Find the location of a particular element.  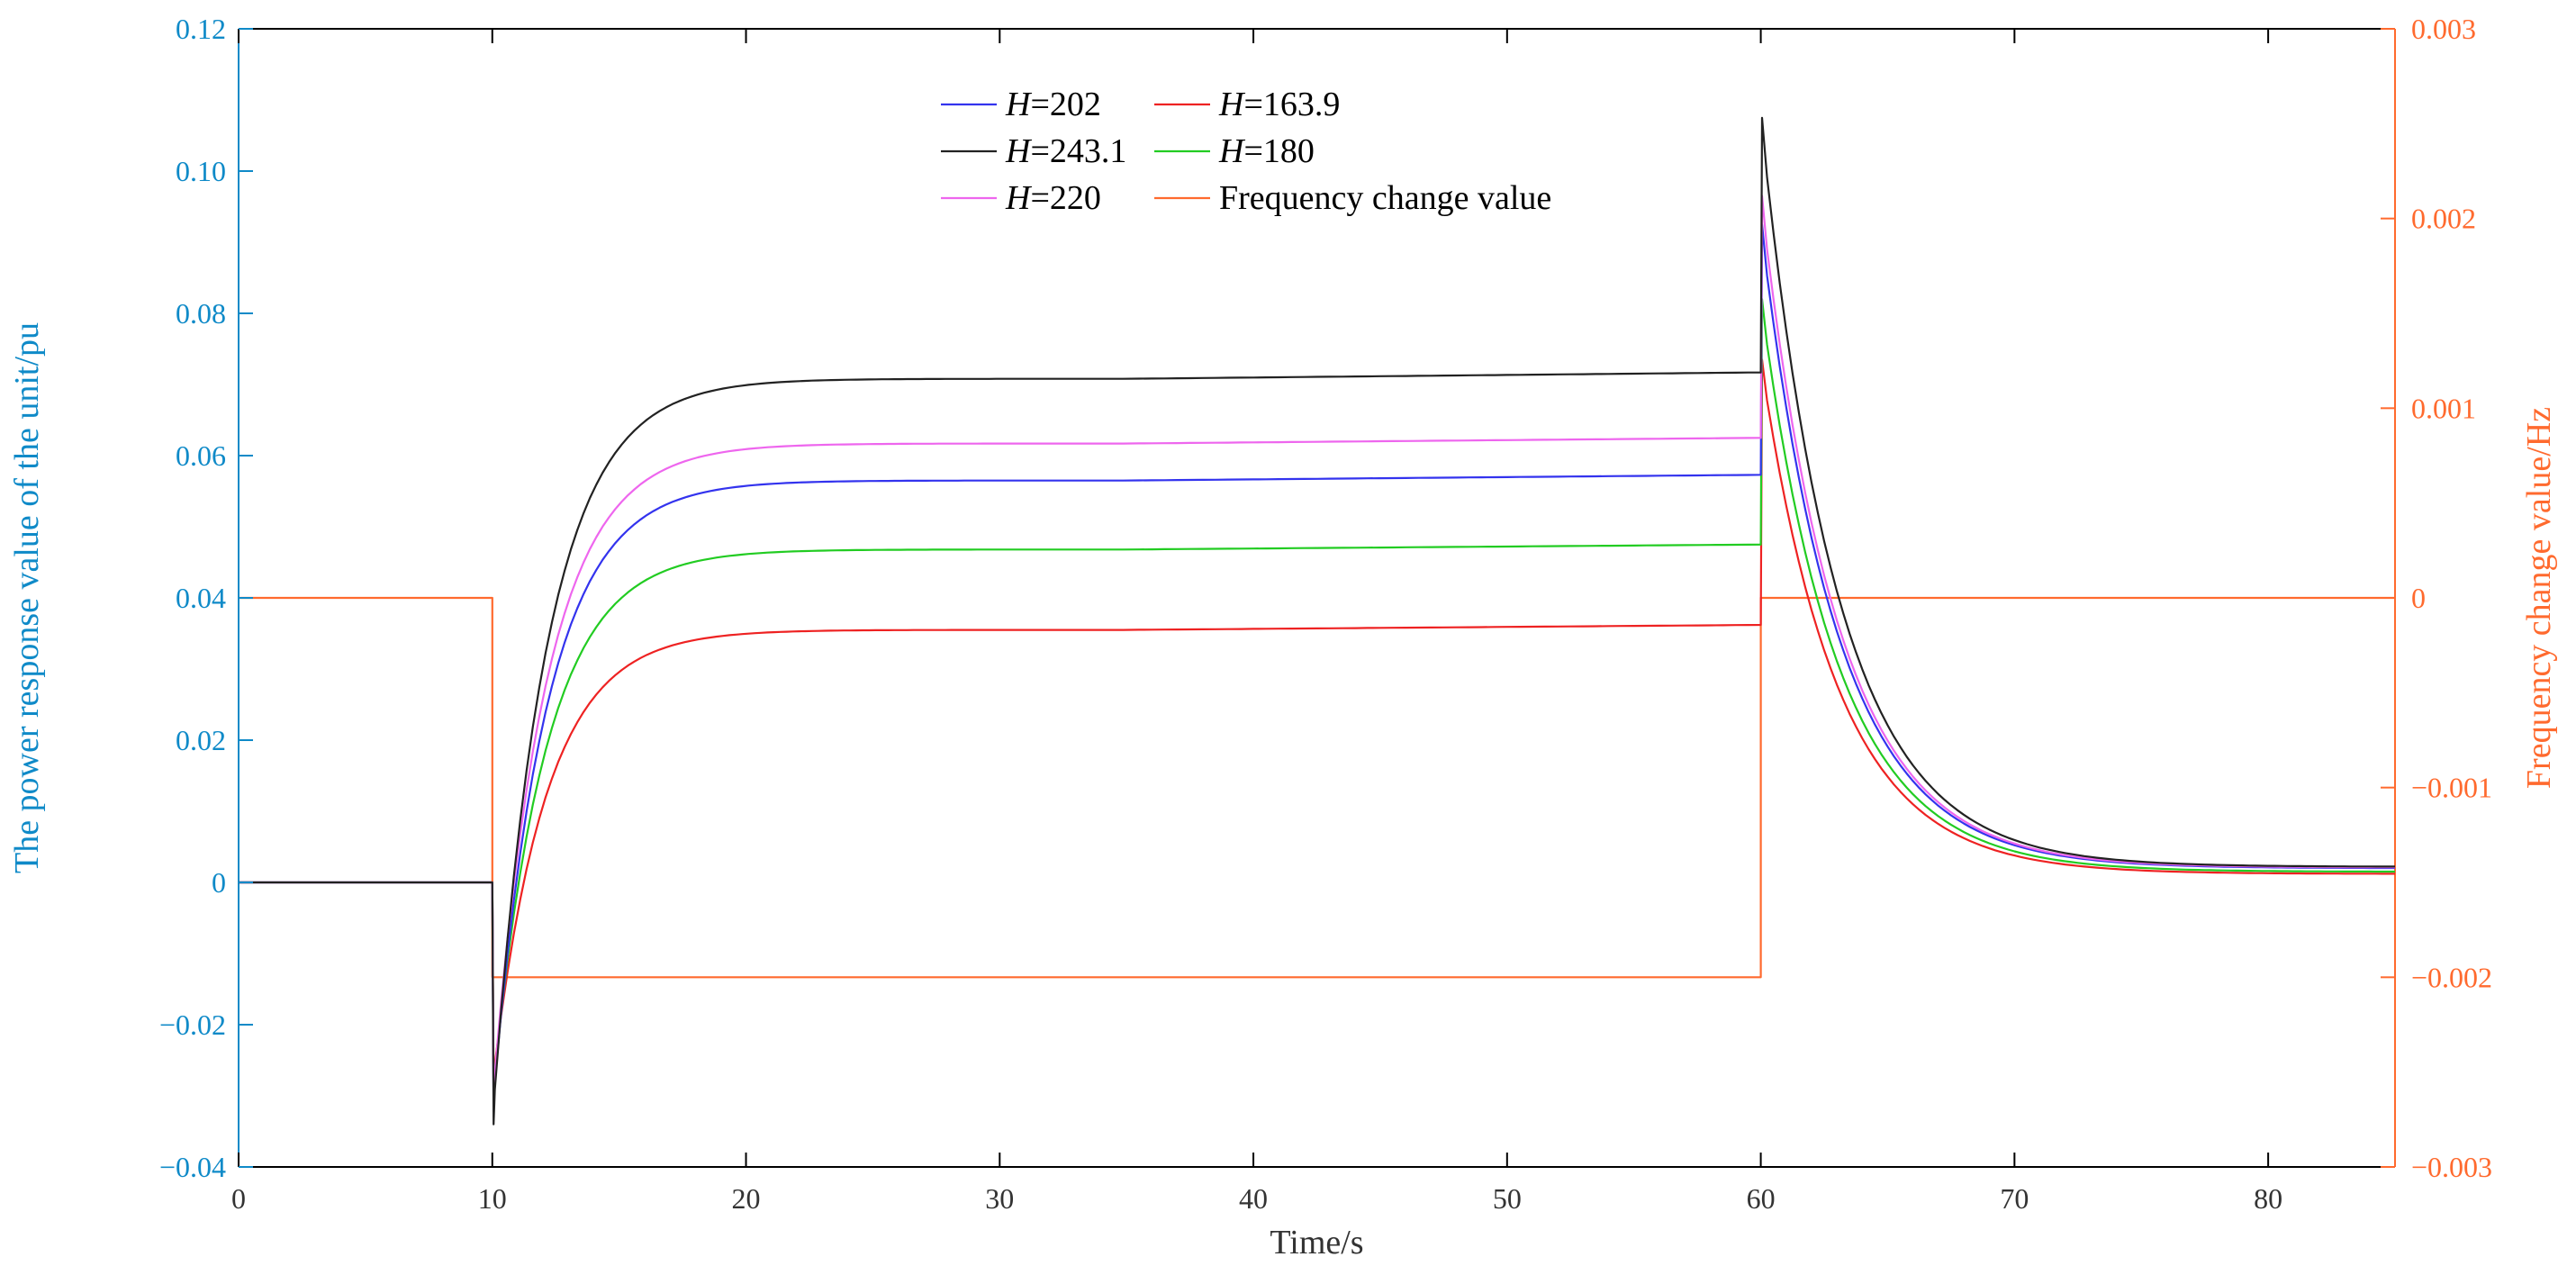

x-tick-label: 0 is located at coordinates (238, 1198).